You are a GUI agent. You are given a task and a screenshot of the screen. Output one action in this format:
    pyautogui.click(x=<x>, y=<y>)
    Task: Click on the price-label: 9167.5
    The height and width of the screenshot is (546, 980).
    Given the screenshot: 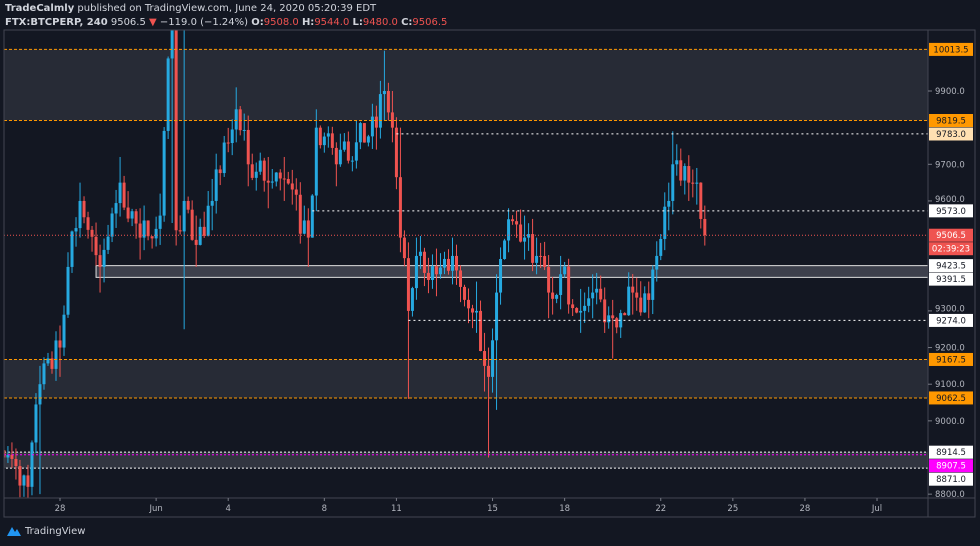 What is the action you would take?
    pyautogui.click(x=951, y=360)
    